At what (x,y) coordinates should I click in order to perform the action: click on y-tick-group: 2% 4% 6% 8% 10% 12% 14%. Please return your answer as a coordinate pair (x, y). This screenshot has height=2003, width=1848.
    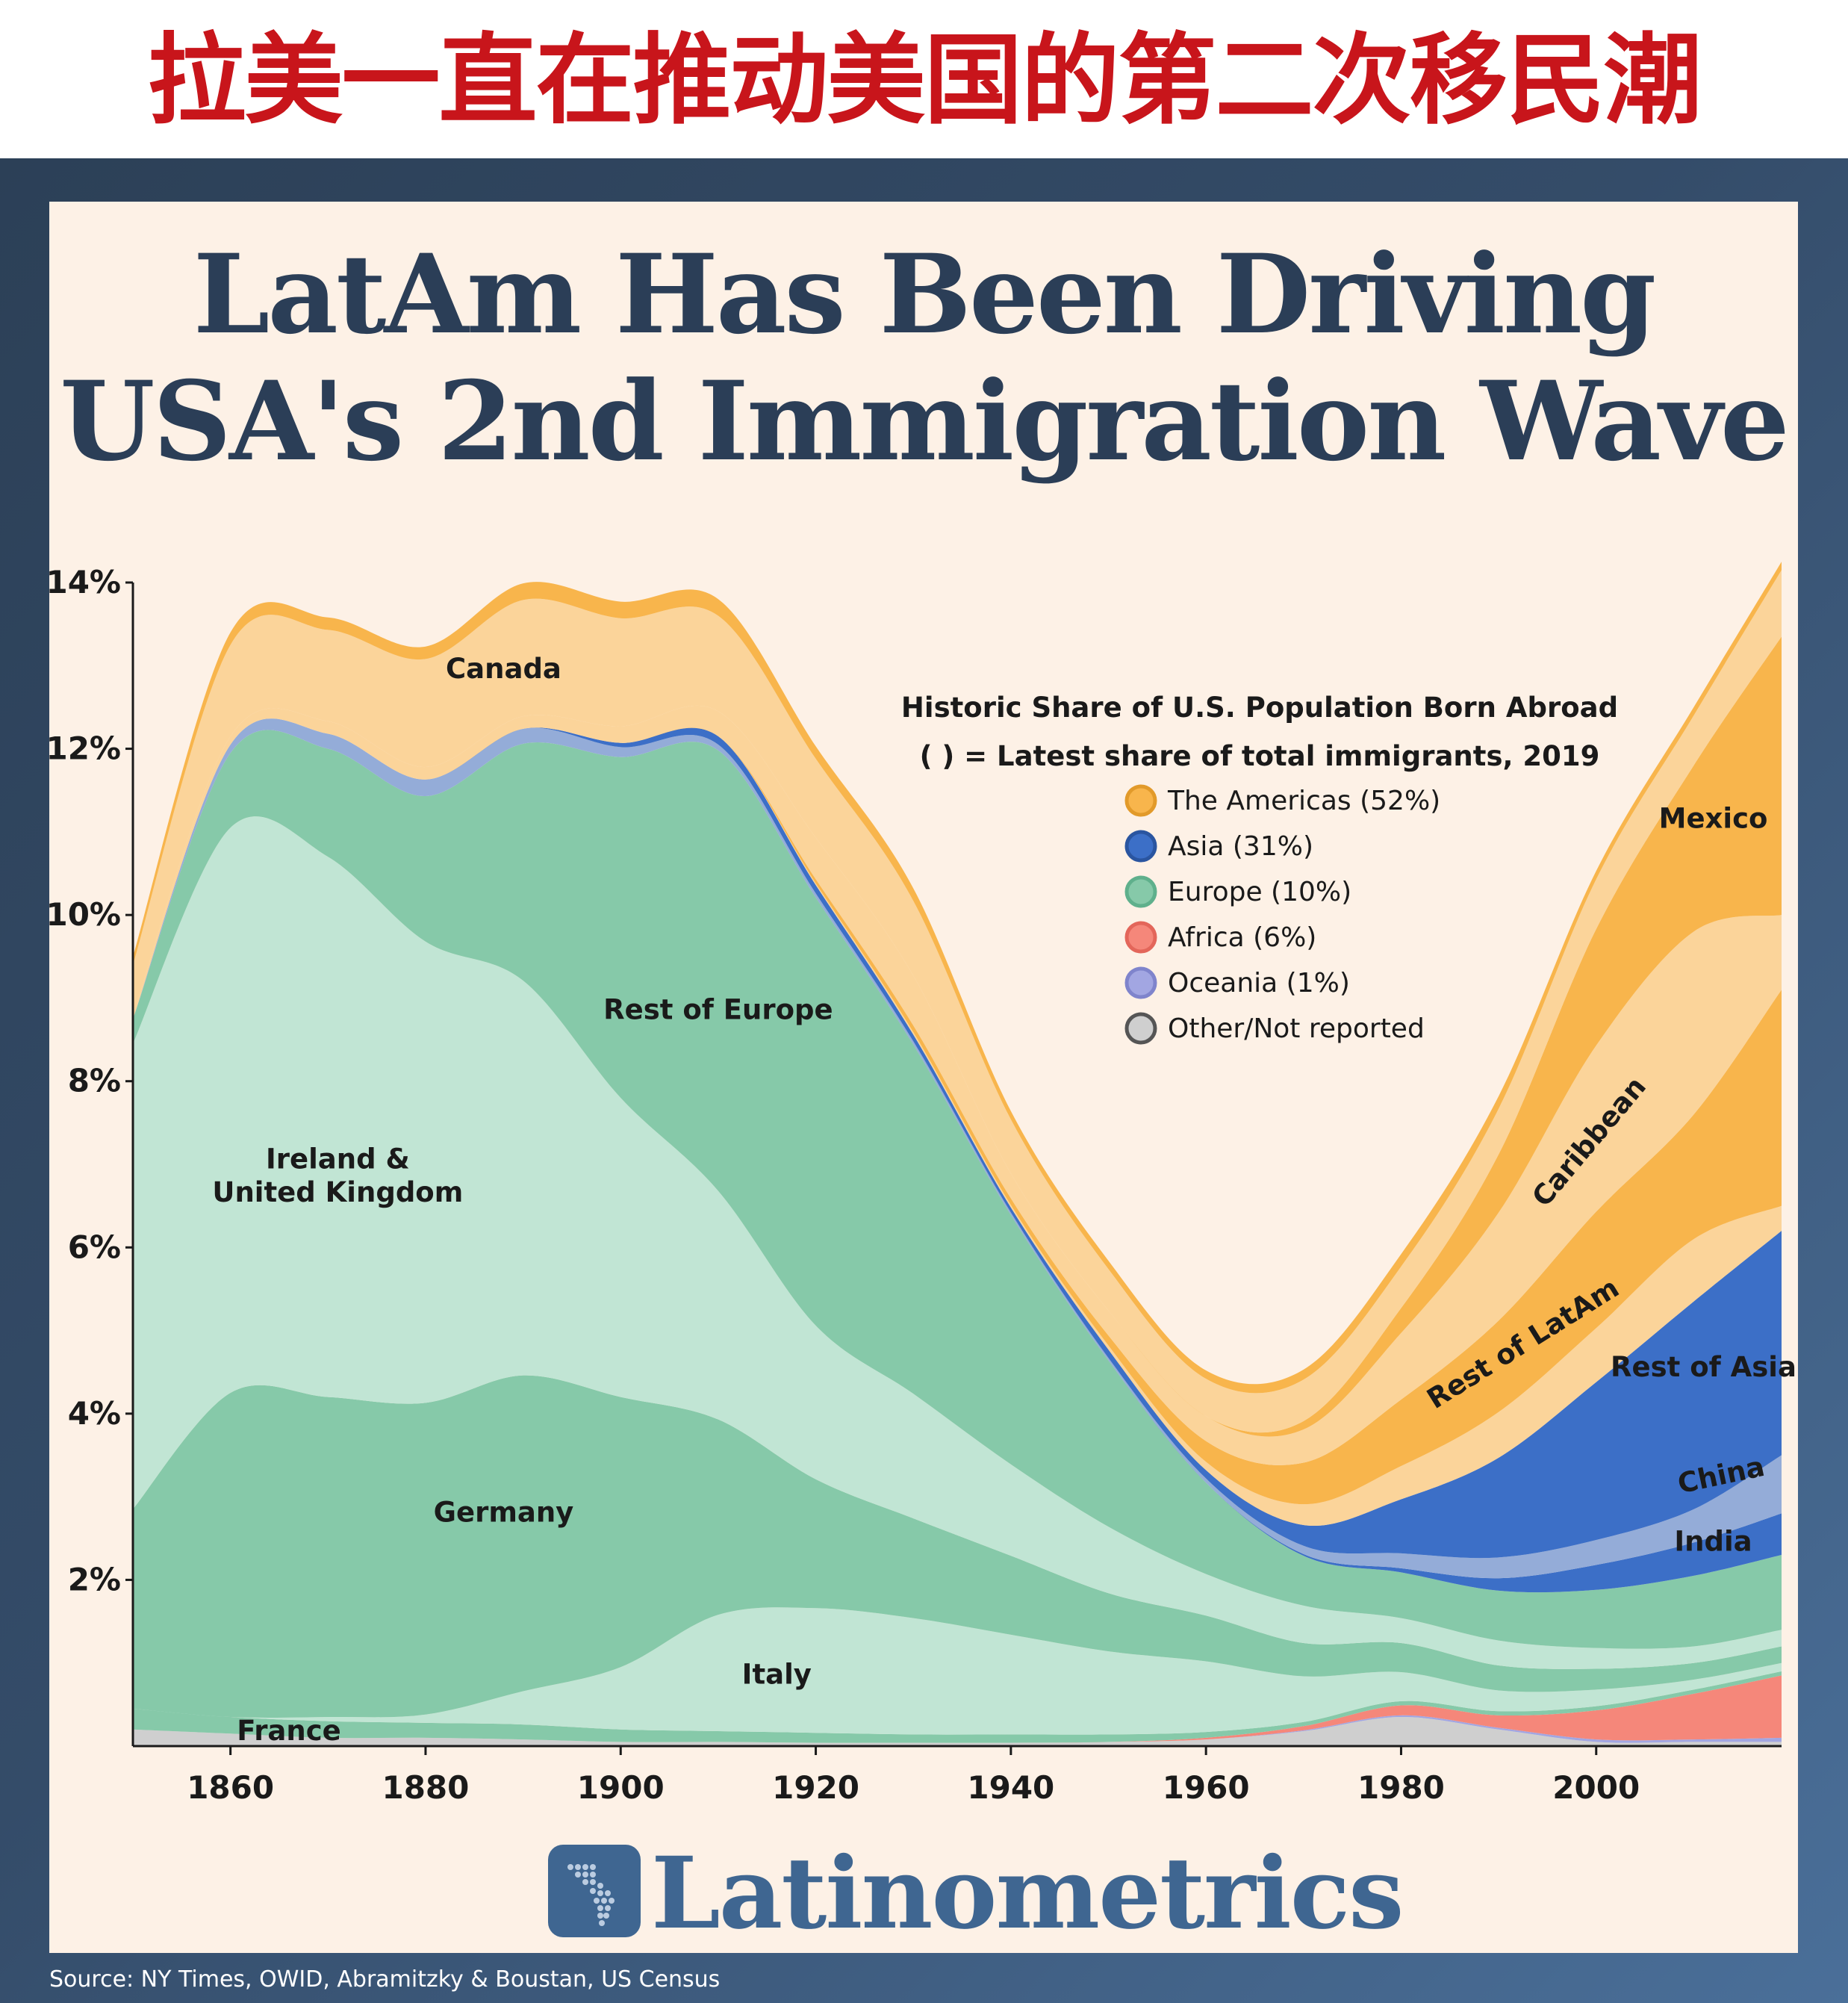
    Looking at the image, I should click on (91, 1080).